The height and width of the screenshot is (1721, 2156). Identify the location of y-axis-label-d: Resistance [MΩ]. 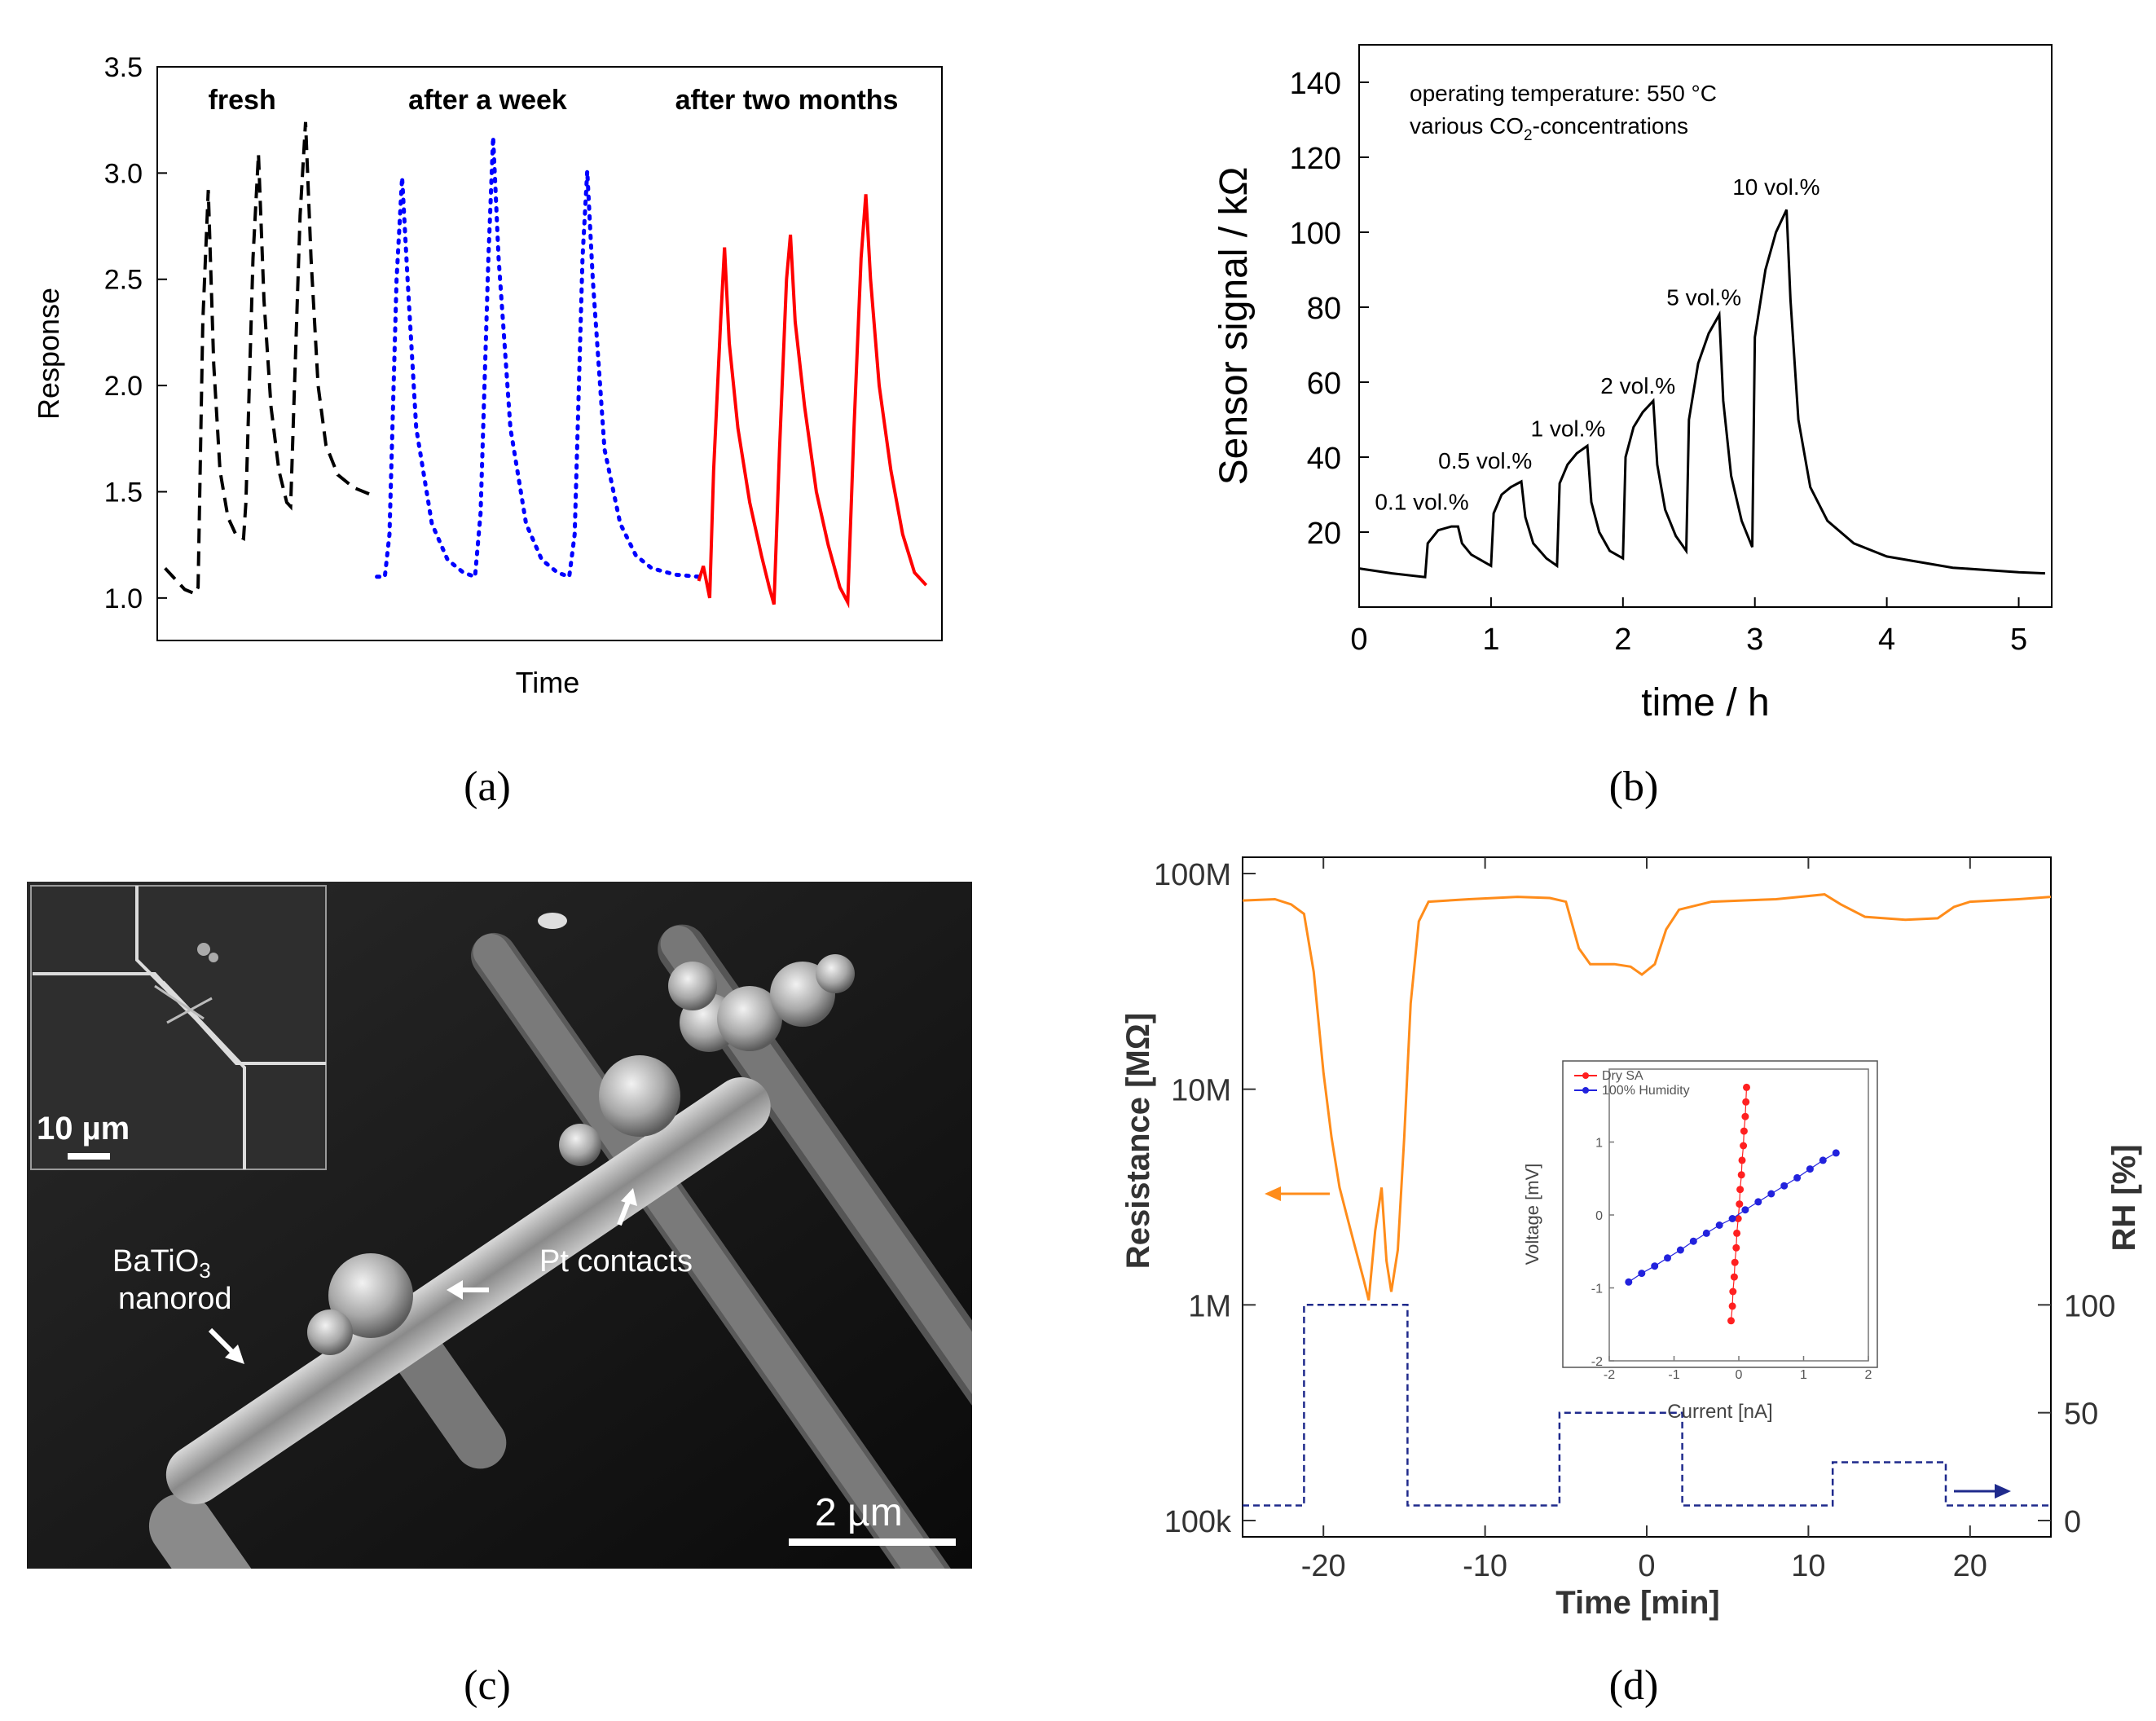
(1138, 1141).